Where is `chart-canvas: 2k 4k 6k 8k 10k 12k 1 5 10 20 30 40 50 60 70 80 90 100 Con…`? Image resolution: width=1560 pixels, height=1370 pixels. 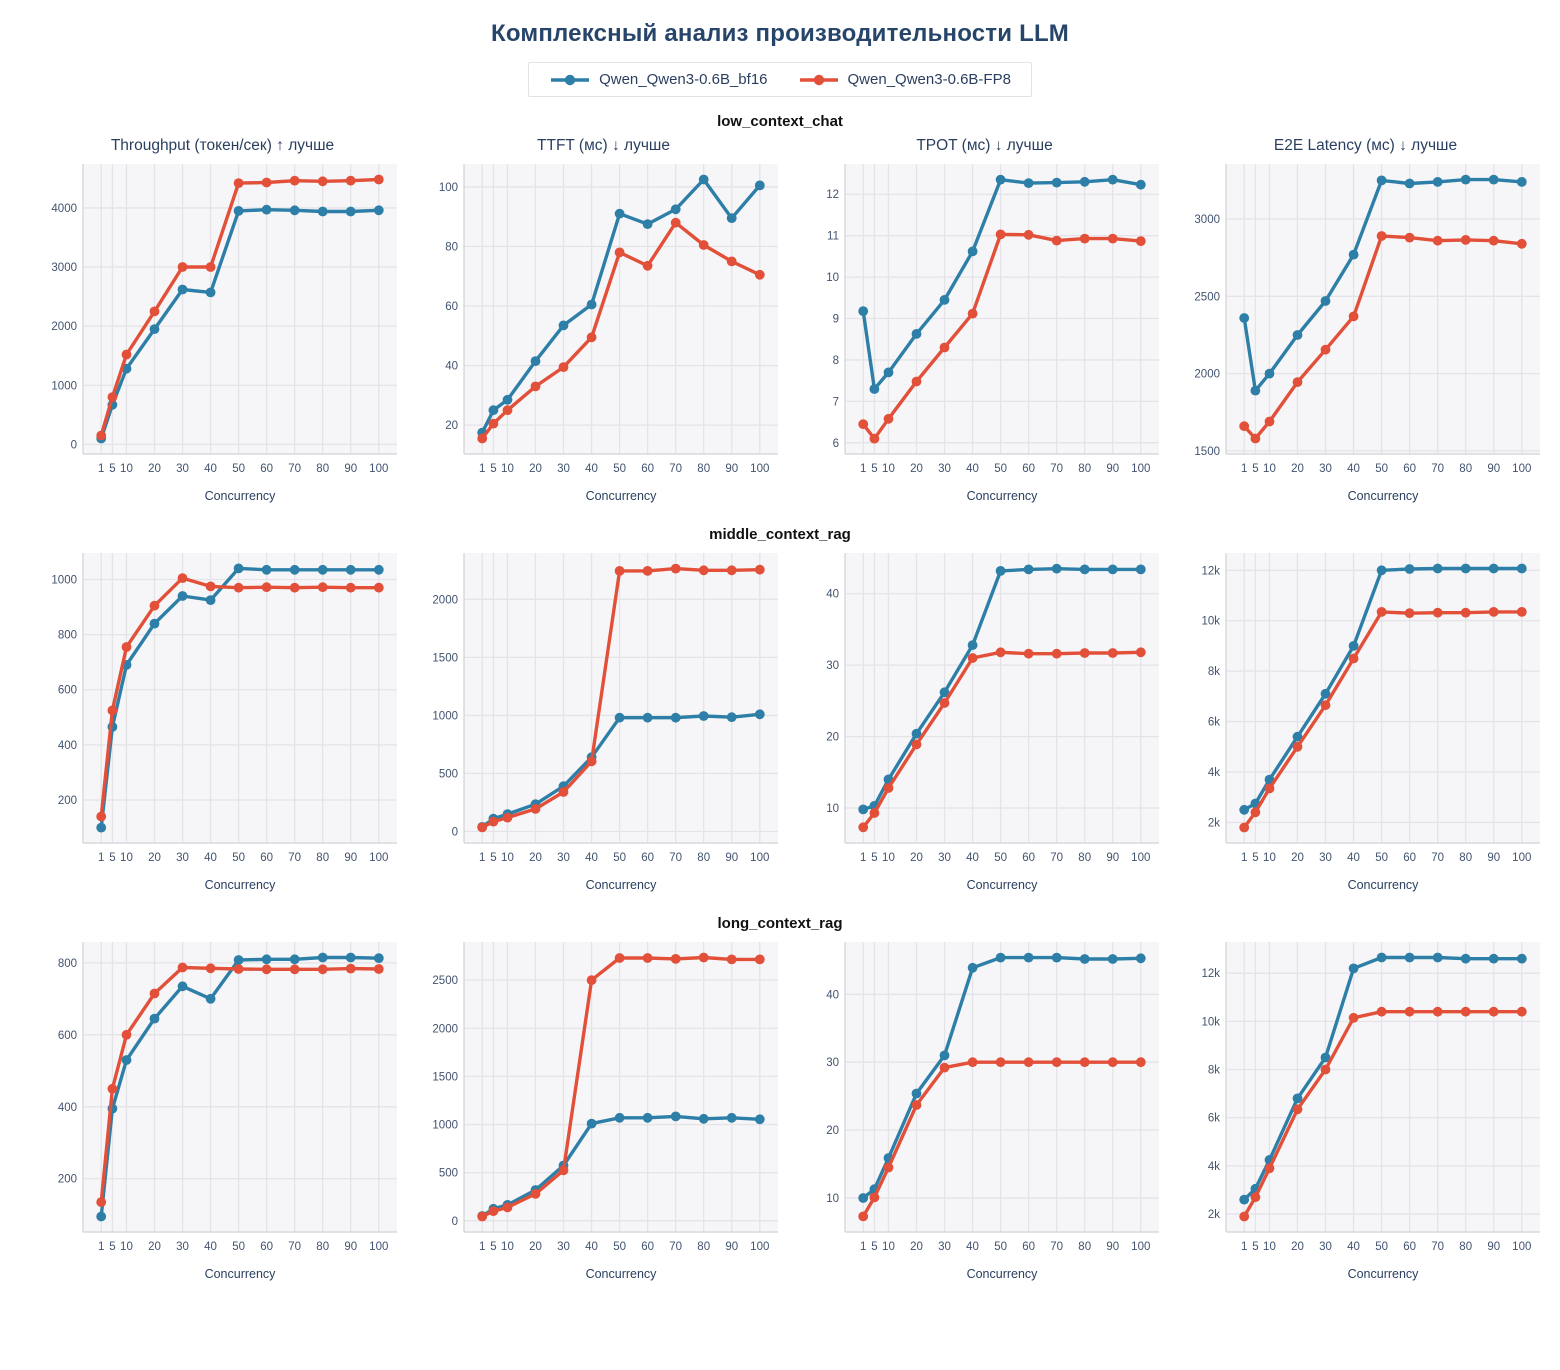
chart-canvas: 2k 4k 6k 8k 10k 12k 1 5 10 20 30 40 50 60 70 80 90 100 Con… is located at coordinates (1365, 723).